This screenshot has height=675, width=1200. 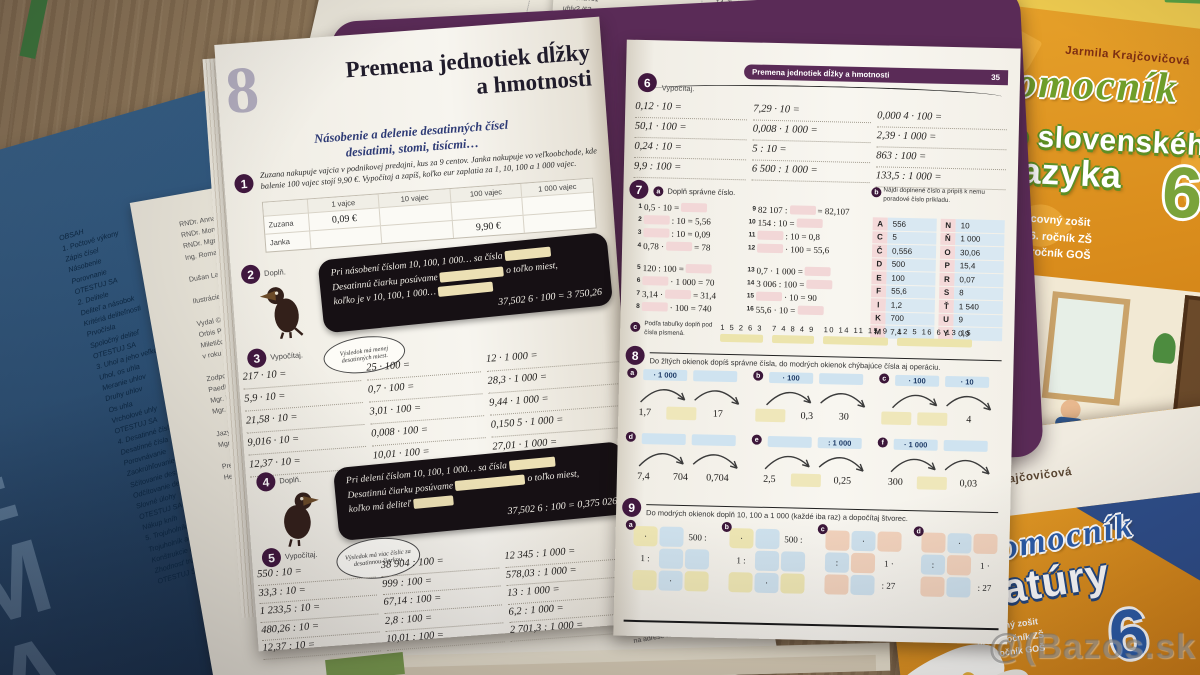 What do you see at coordinates (971, 279) in the screenshot?
I see `letter-row: R 0,07` at bounding box center [971, 279].